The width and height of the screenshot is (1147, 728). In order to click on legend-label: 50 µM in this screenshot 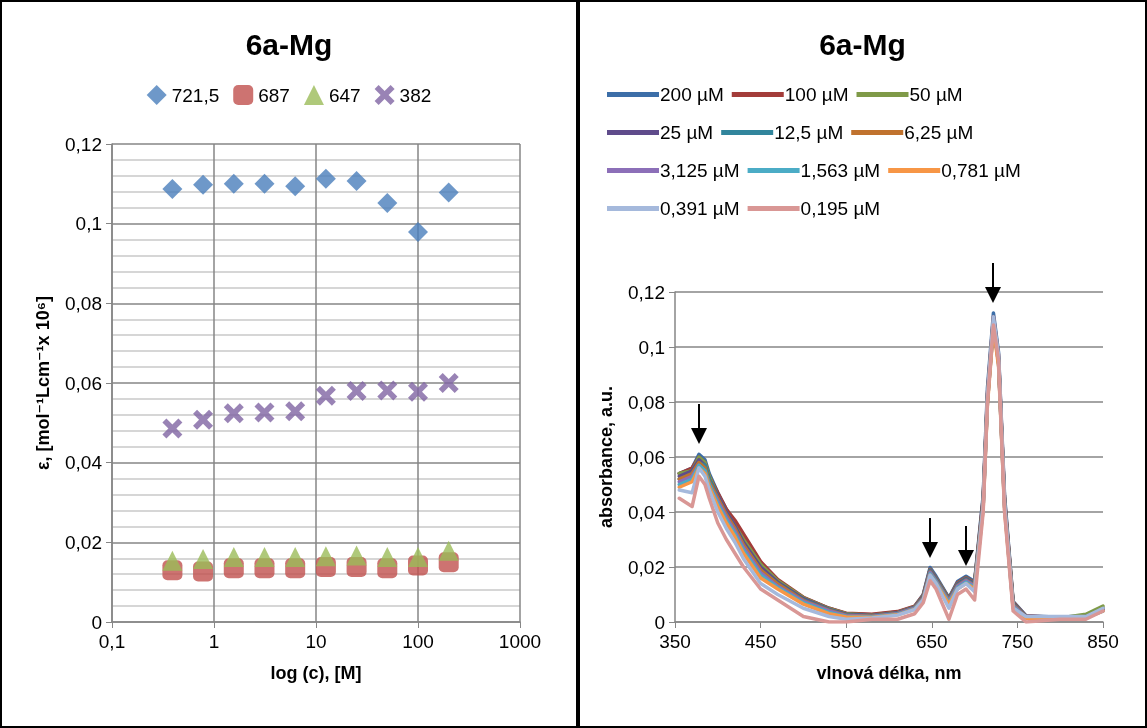, I will do `click(936, 94)`.